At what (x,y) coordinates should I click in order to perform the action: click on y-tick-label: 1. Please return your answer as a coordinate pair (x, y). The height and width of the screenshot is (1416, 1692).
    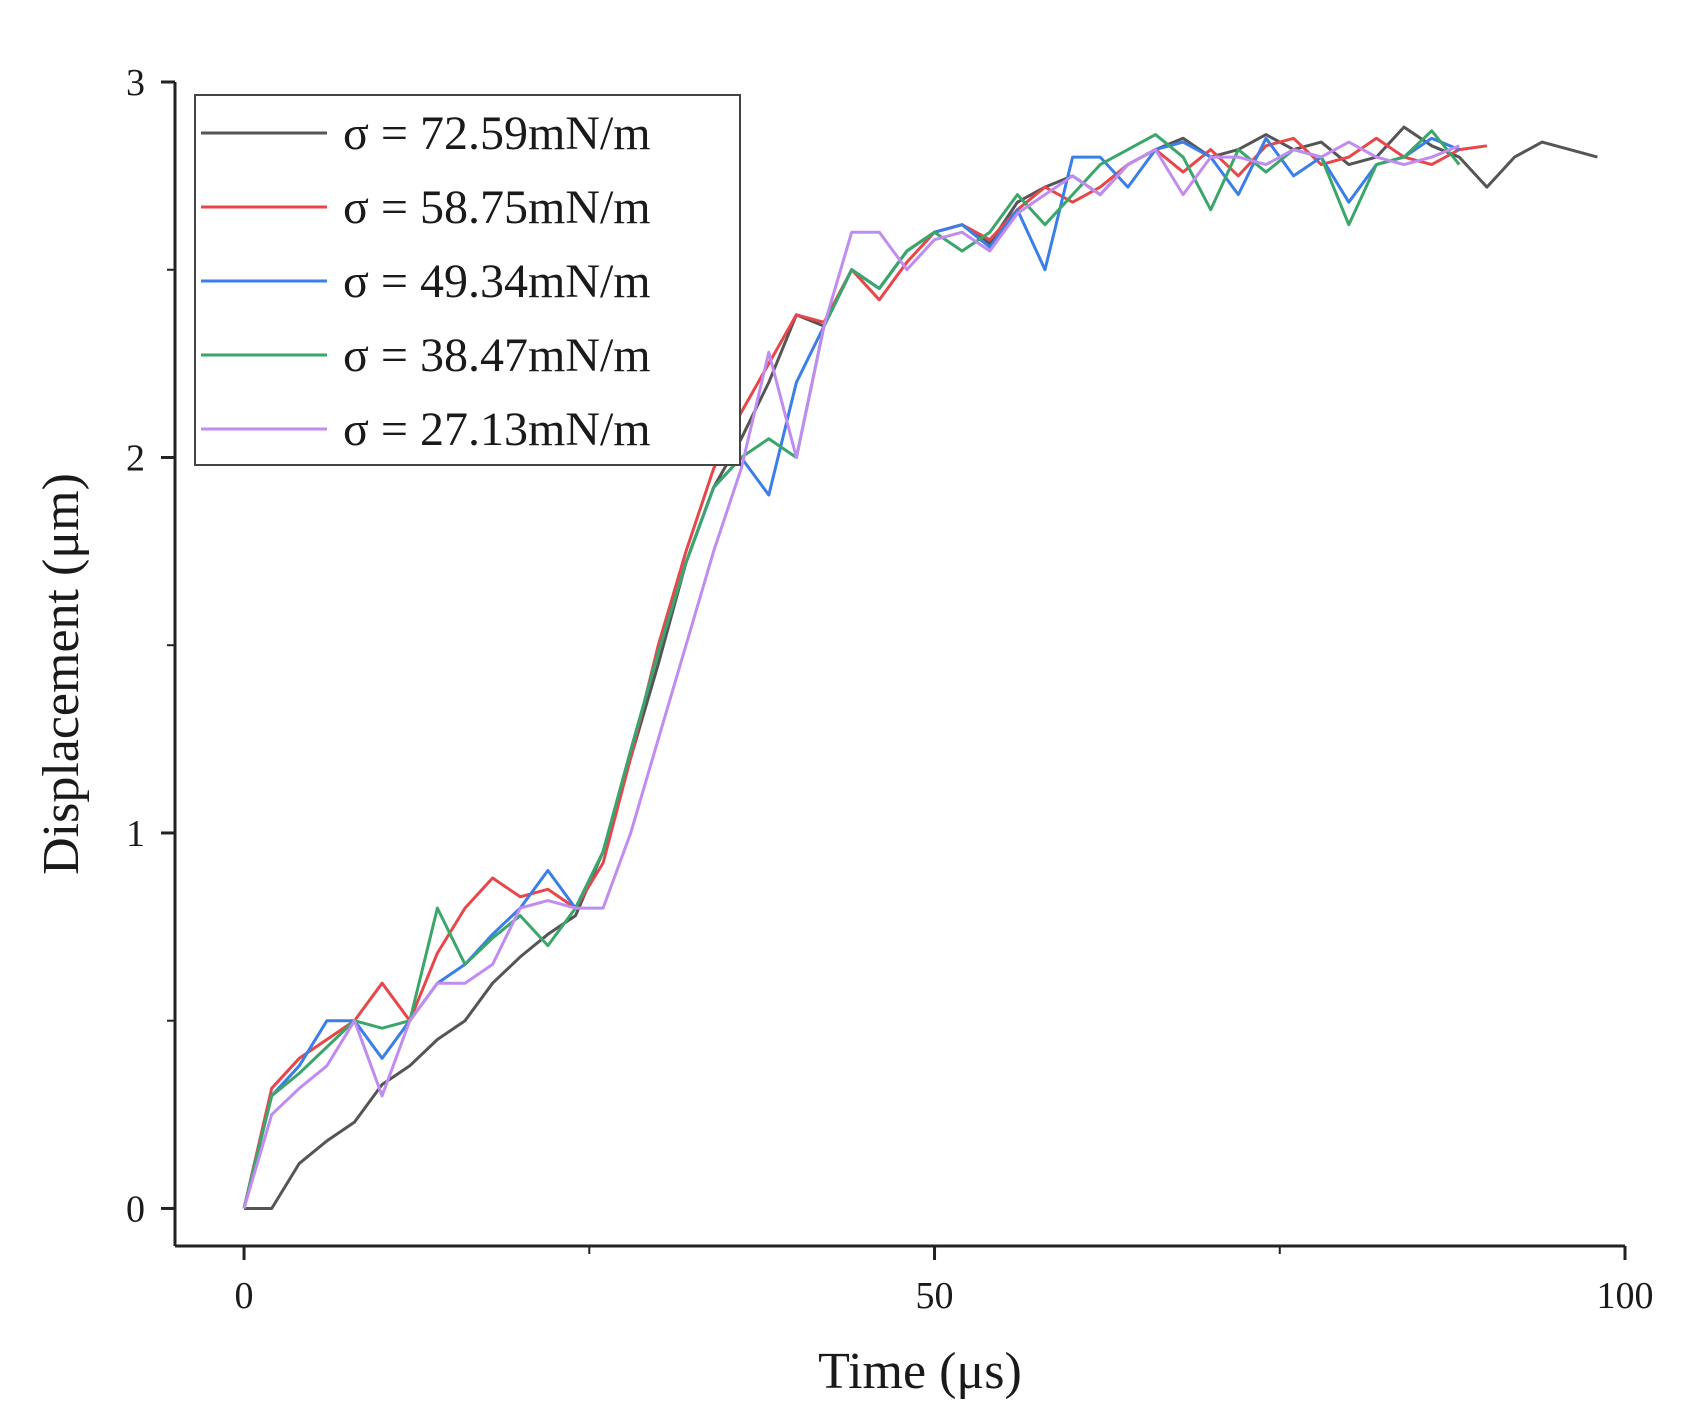
    Looking at the image, I should click on (135, 834).